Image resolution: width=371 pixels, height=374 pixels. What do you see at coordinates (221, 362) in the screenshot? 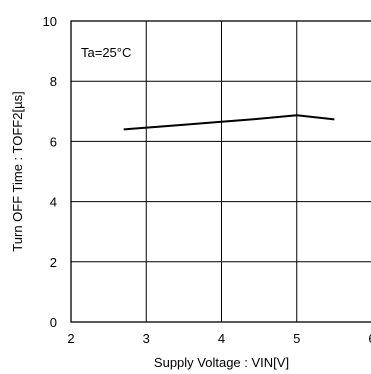
I see `x-axis-label: Supply Voltage : VIN[V]` at bounding box center [221, 362].